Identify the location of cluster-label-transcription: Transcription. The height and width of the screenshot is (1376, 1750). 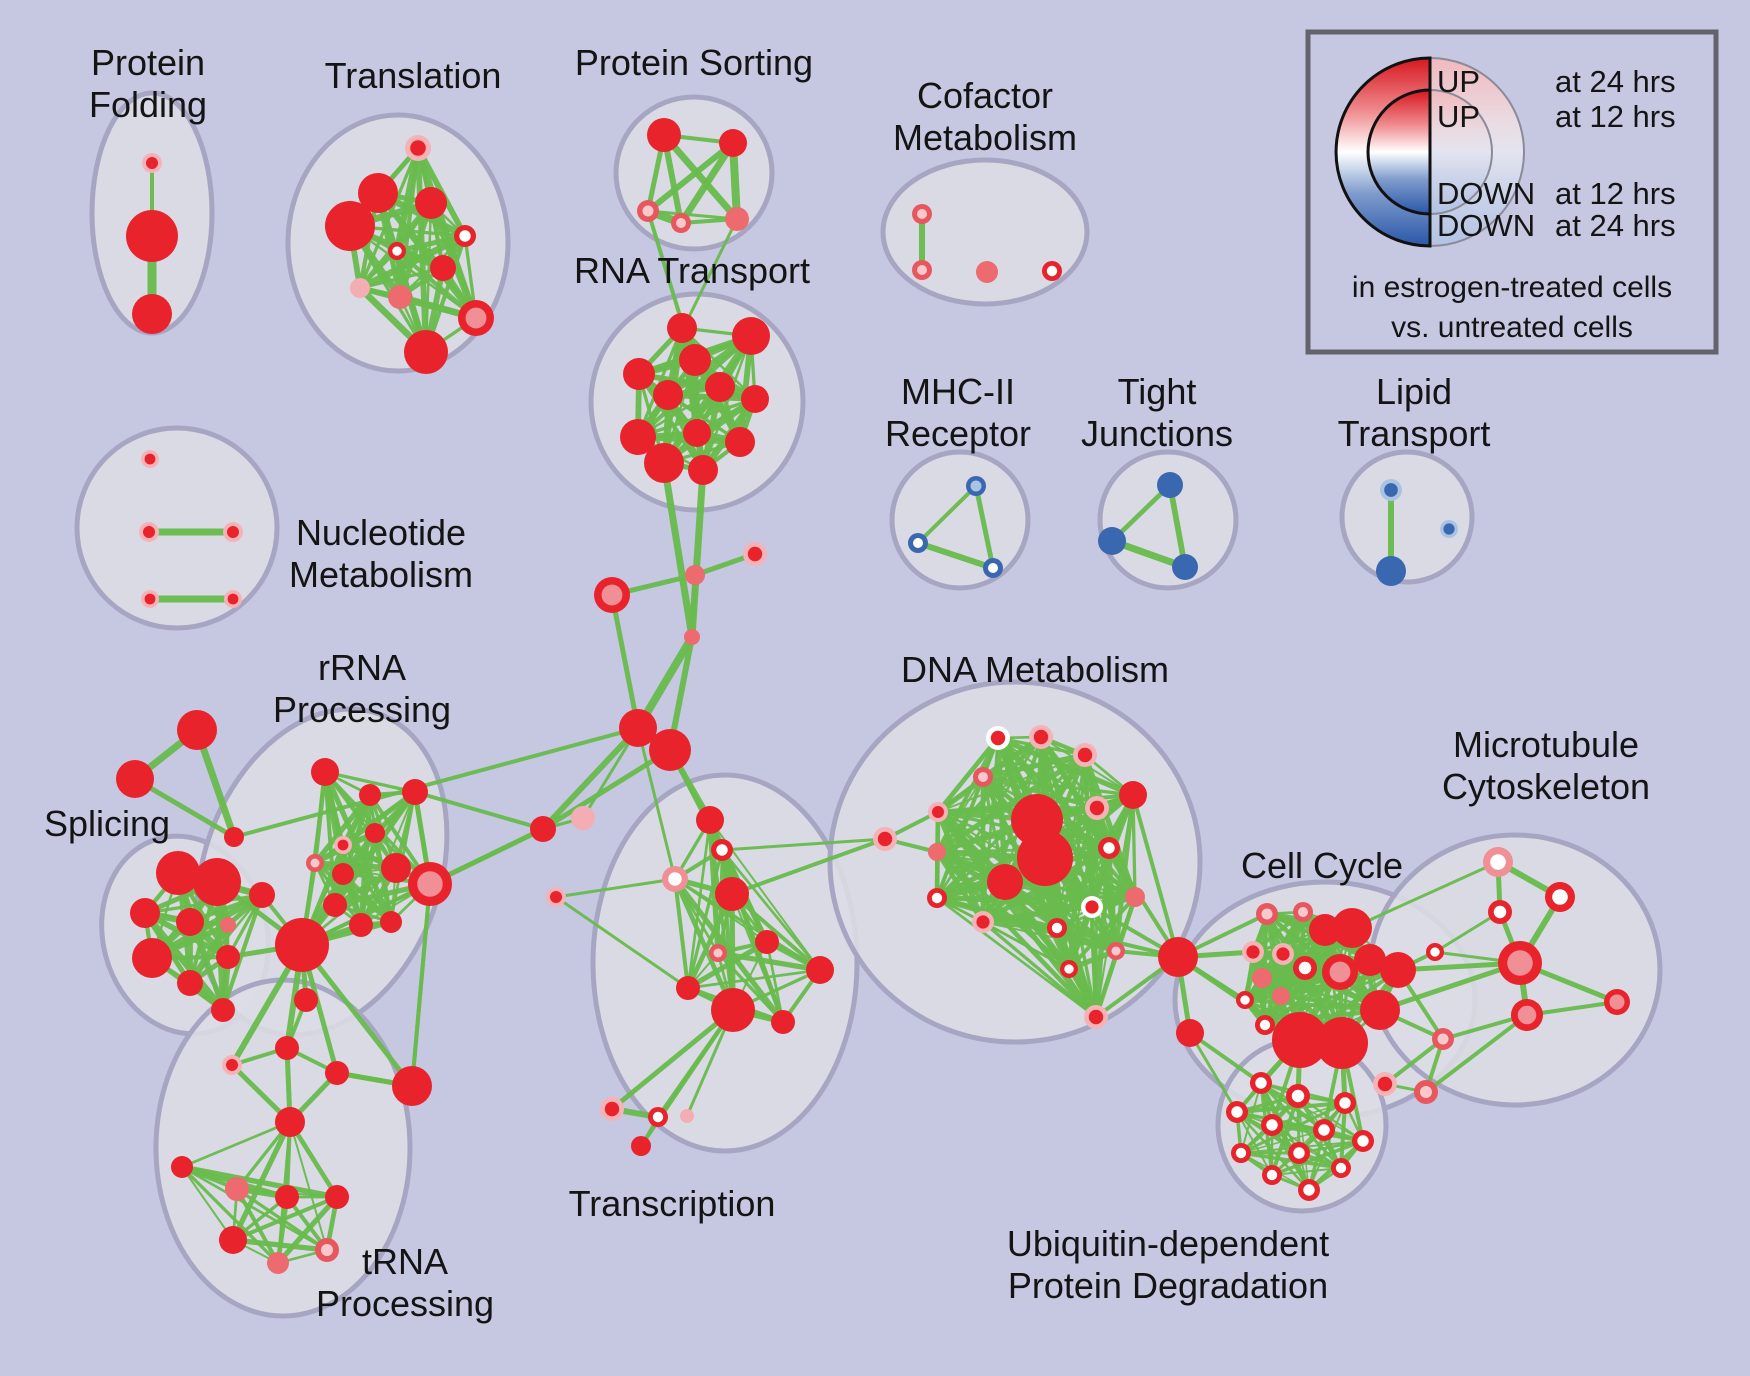
(672, 1203).